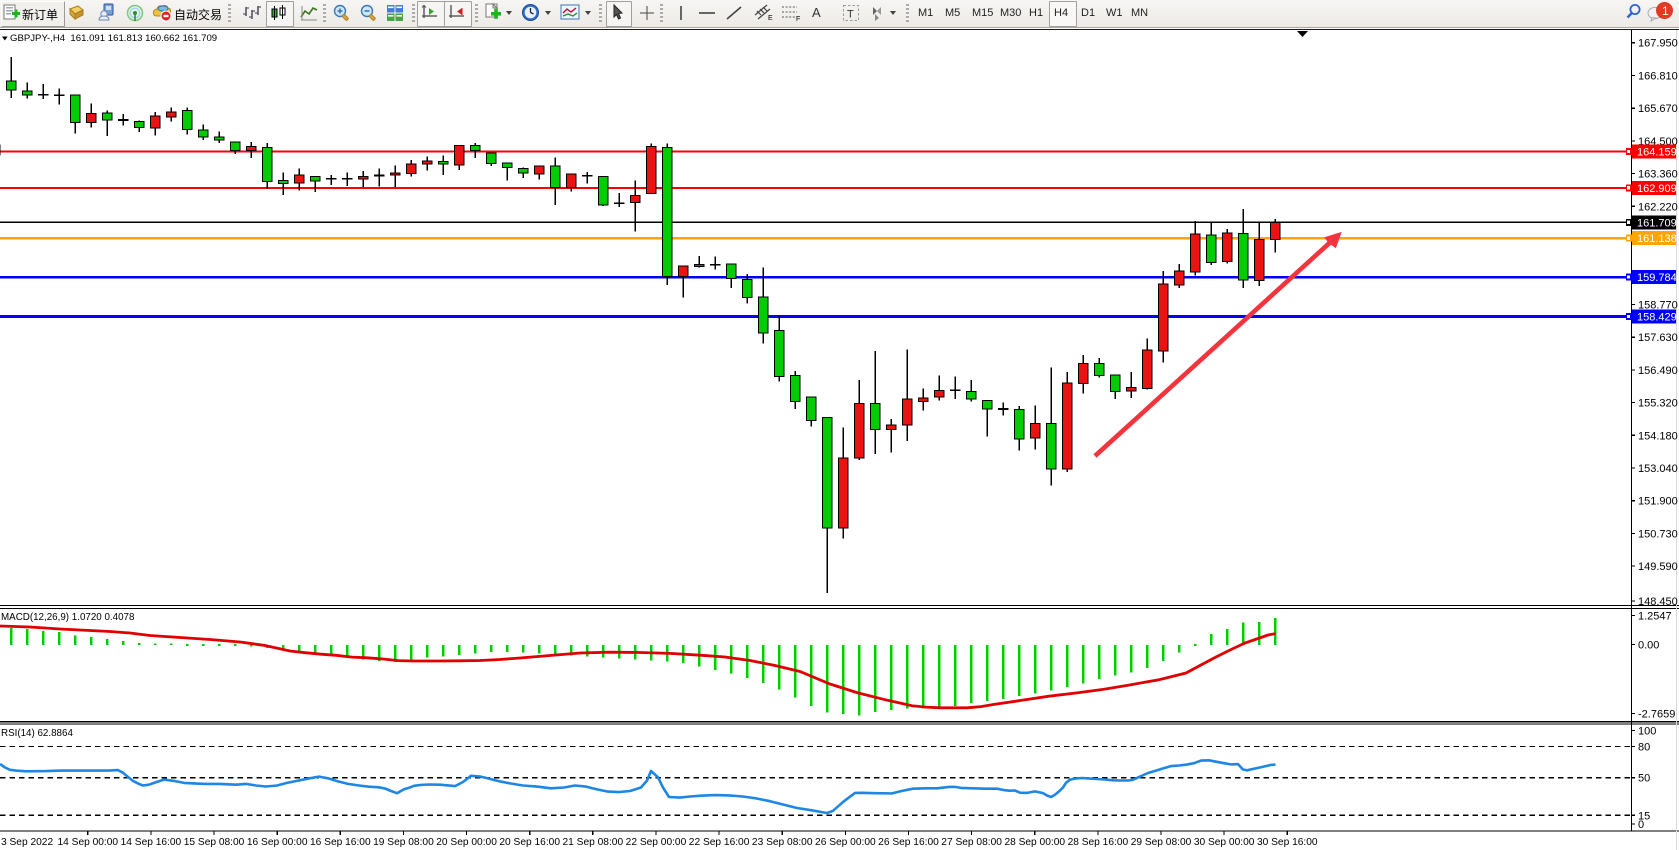  I want to click on svg-text: 153.040, so click(1658, 469).